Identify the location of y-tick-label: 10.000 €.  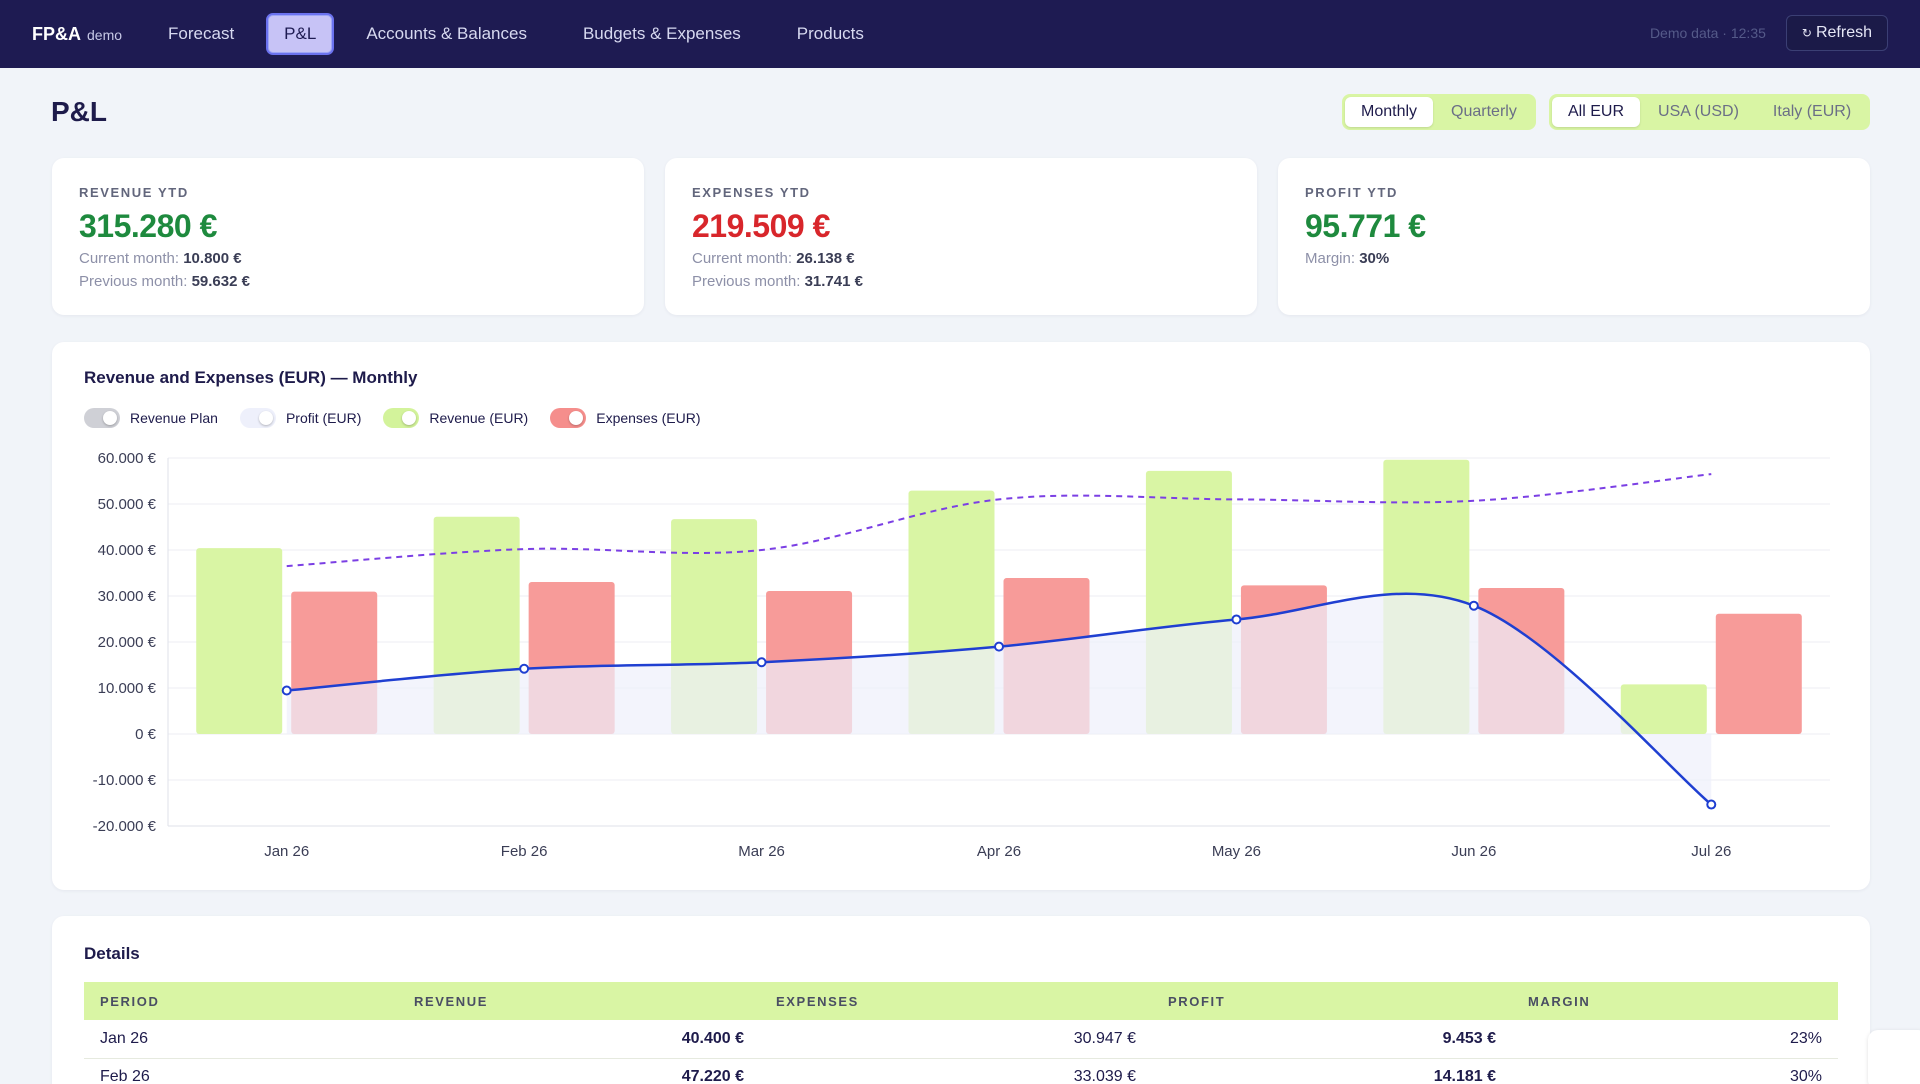
(127, 688).